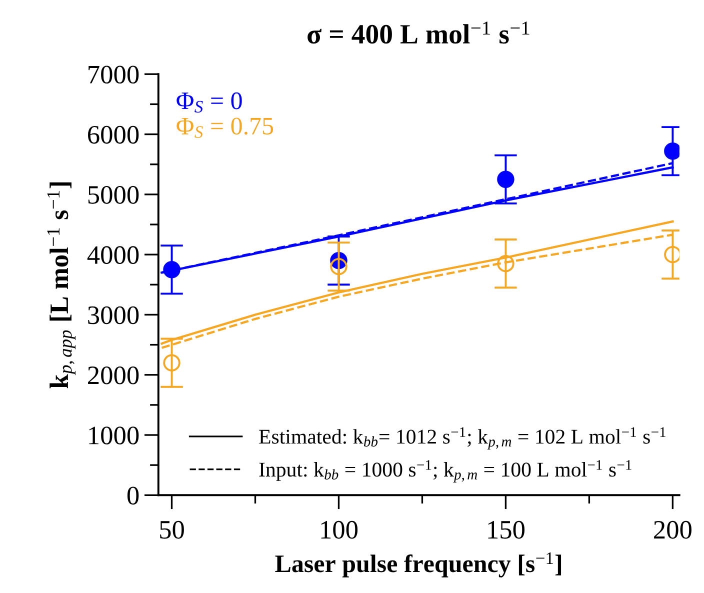  What do you see at coordinates (339, 529) in the screenshot?
I see `x-tick-label: 100` at bounding box center [339, 529].